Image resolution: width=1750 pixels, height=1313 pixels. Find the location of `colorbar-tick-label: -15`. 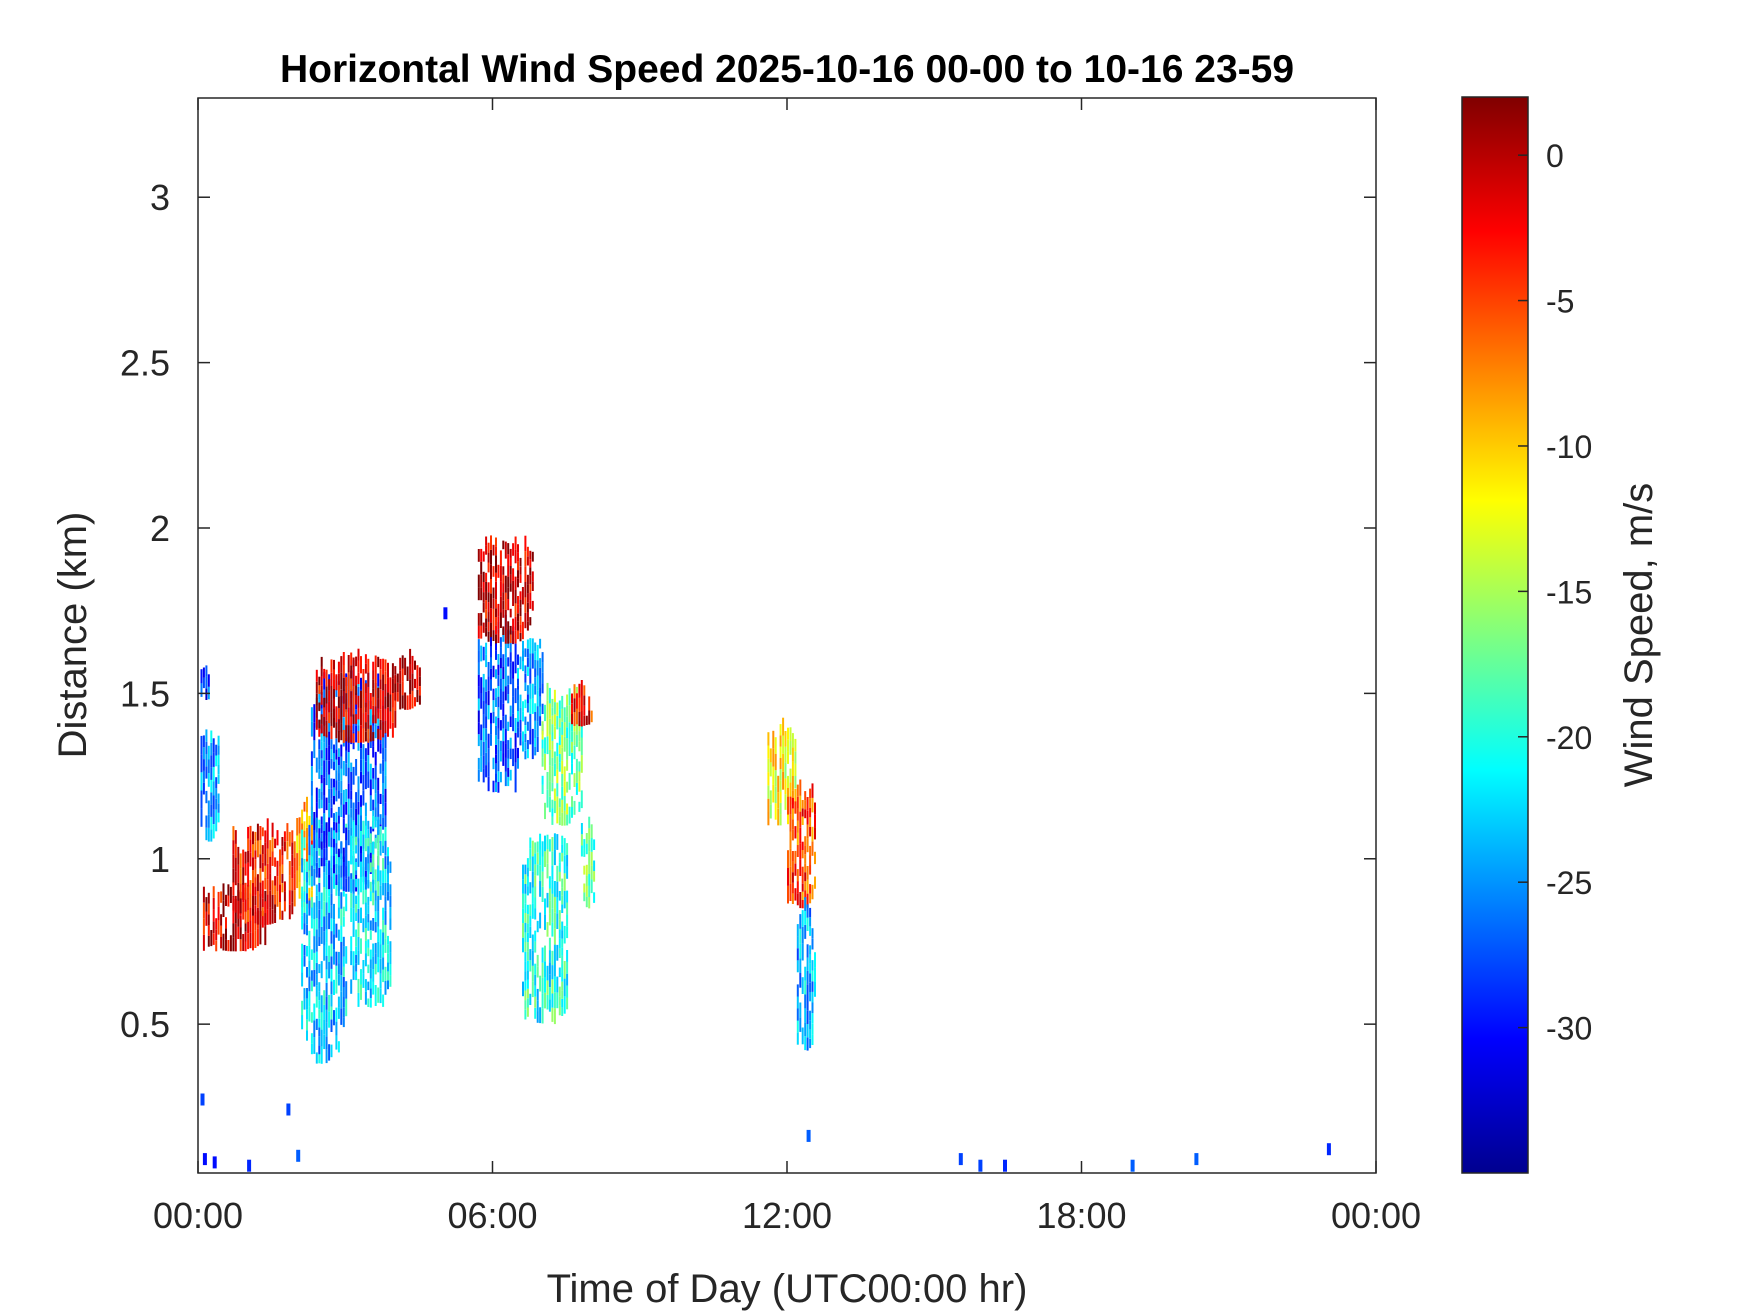

colorbar-tick-label: -15 is located at coordinates (1569, 592).